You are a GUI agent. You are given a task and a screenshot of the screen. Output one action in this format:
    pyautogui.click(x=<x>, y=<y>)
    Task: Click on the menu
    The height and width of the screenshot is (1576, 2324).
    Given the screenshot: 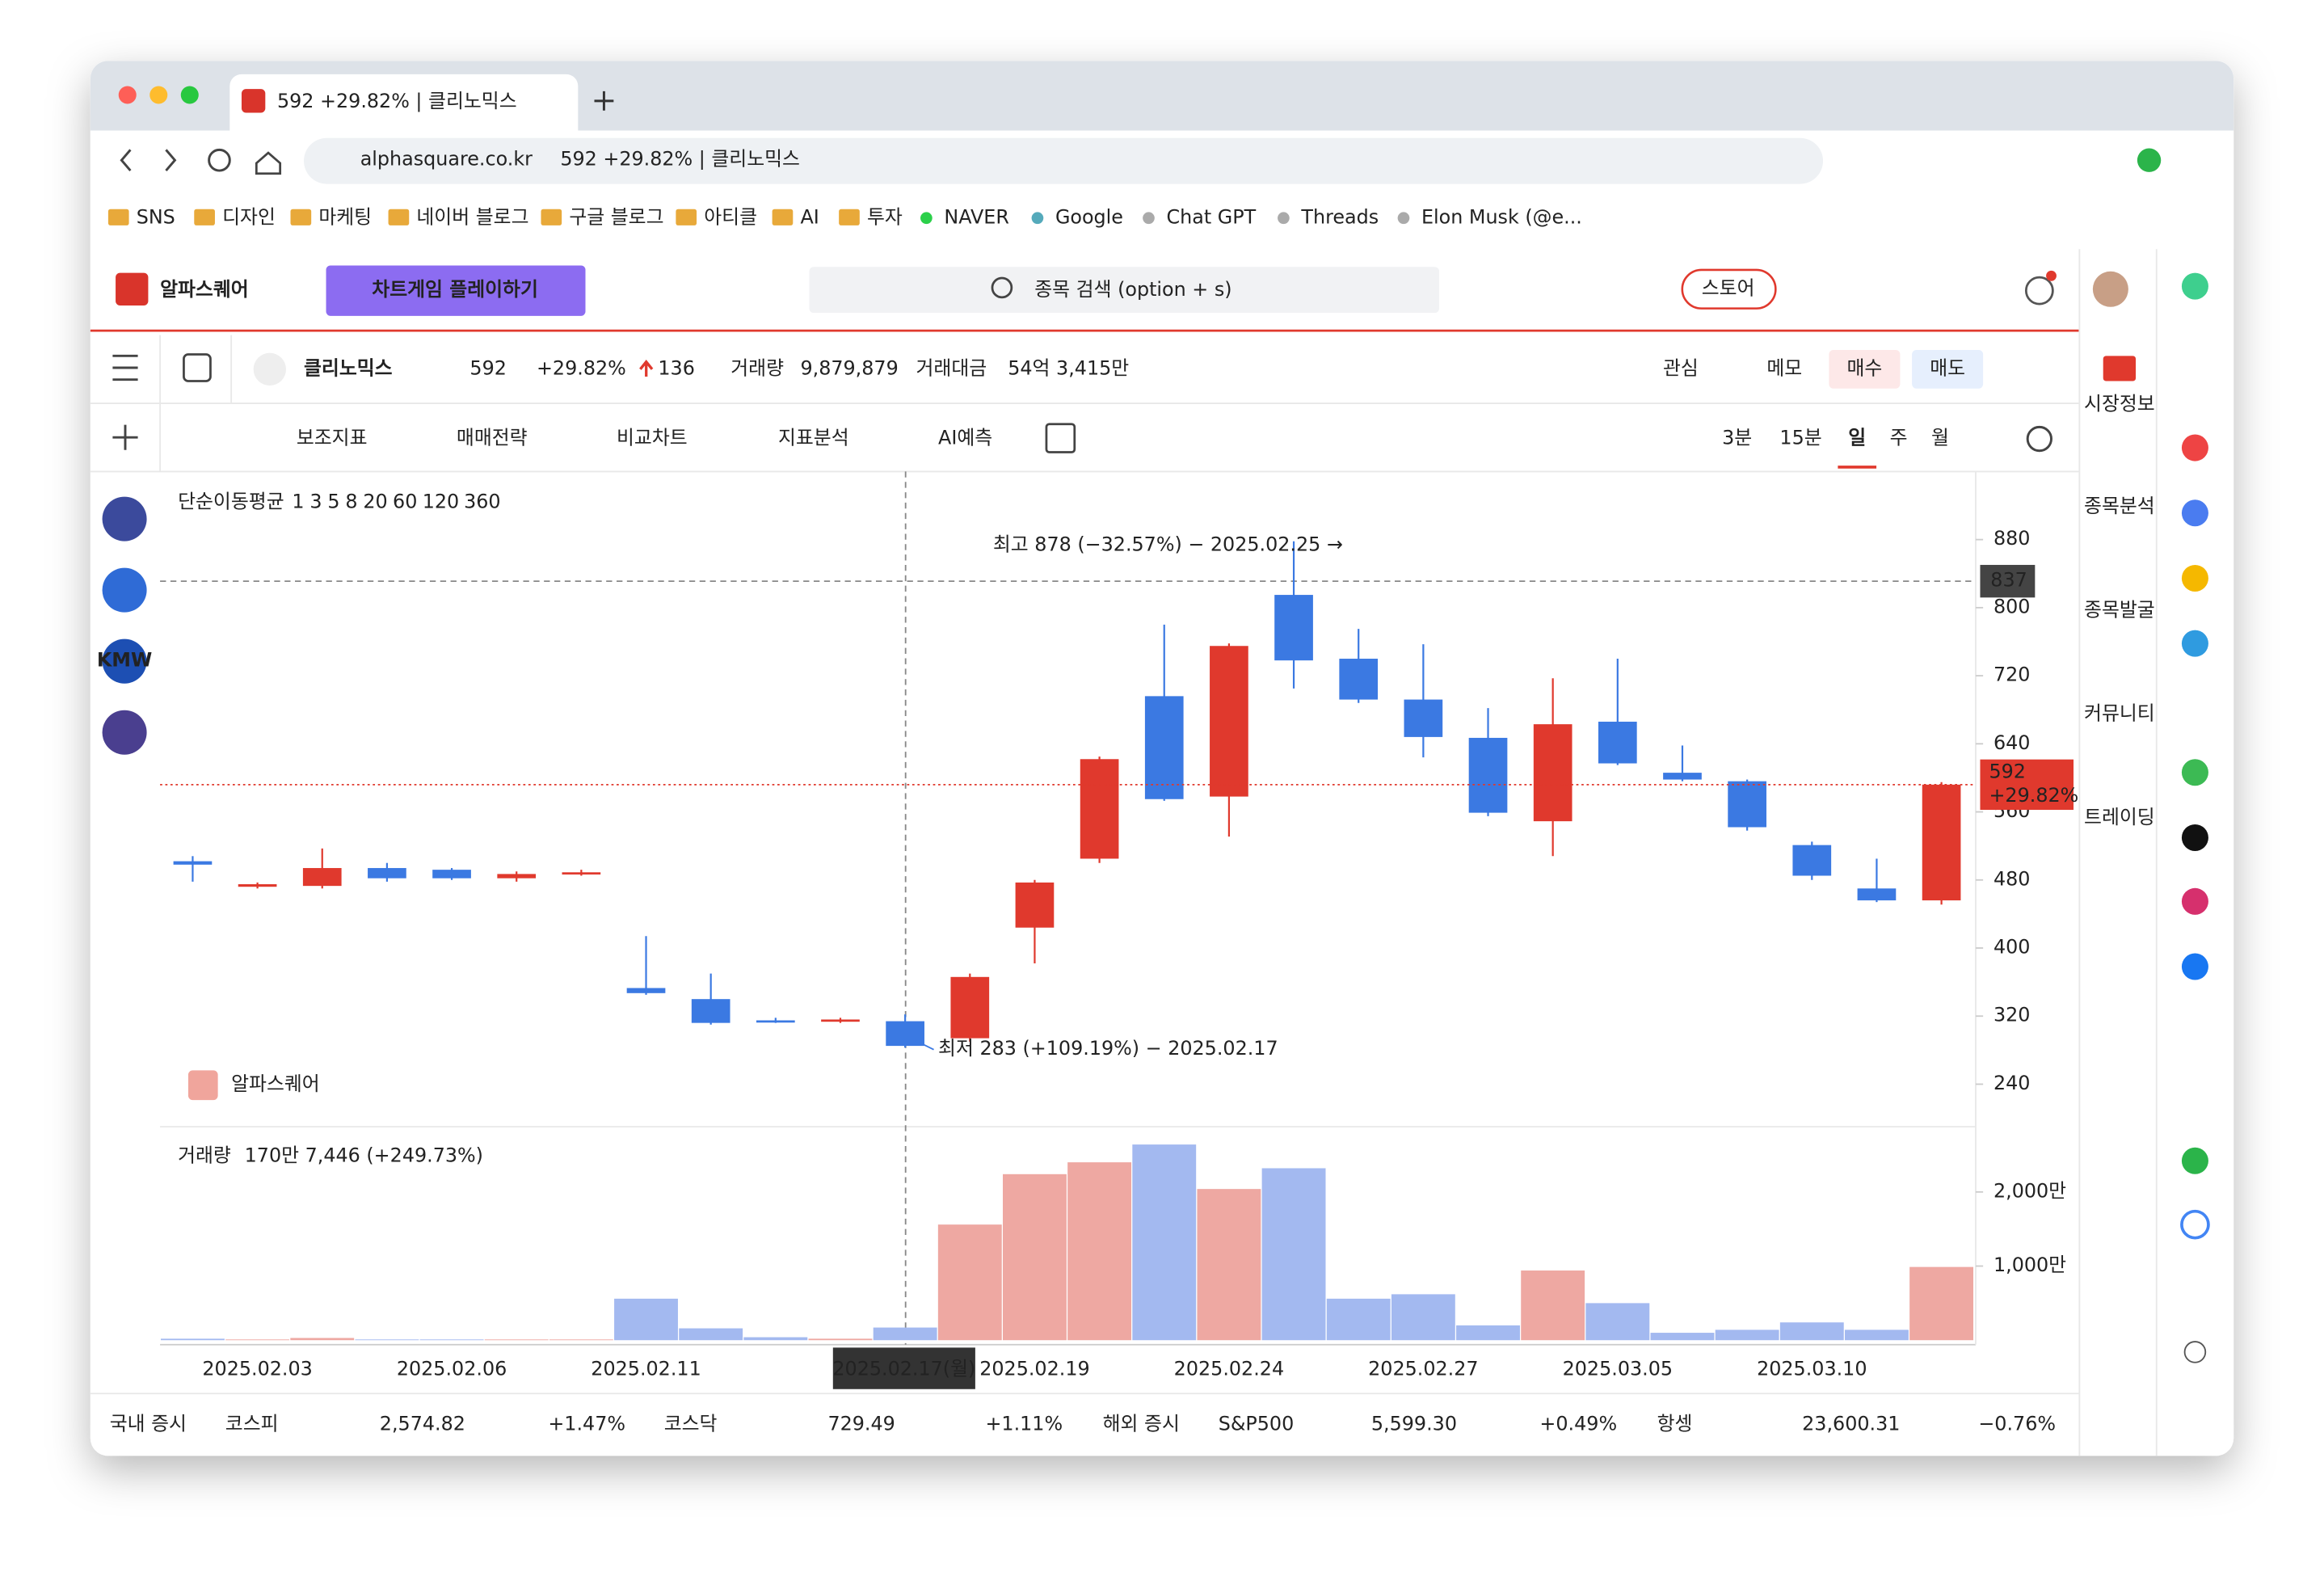 What is the action you would take?
    pyautogui.click(x=125, y=367)
    